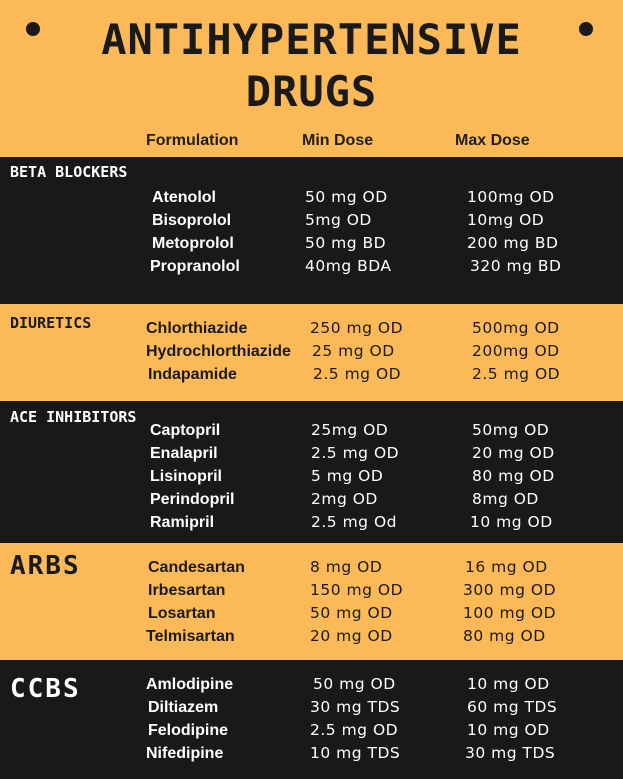  Describe the element at coordinates (182, 522) in the screenshot. I see `drug-name: Ramipril` at that location.